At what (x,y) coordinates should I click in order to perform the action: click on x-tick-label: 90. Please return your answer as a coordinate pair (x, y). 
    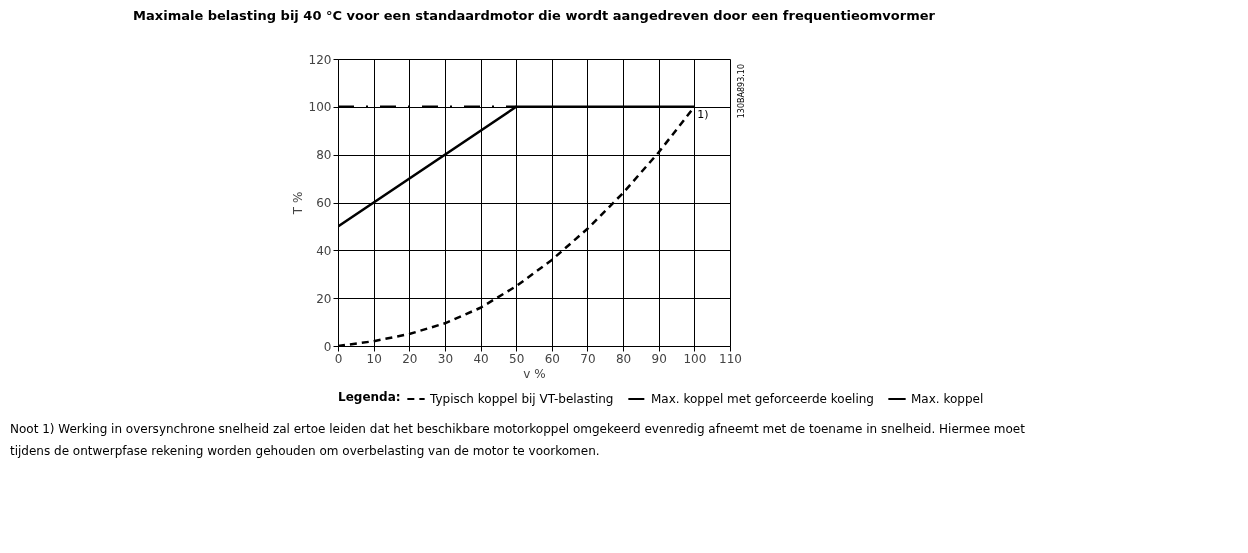
    Looking at the image, I should click on (659, 358).